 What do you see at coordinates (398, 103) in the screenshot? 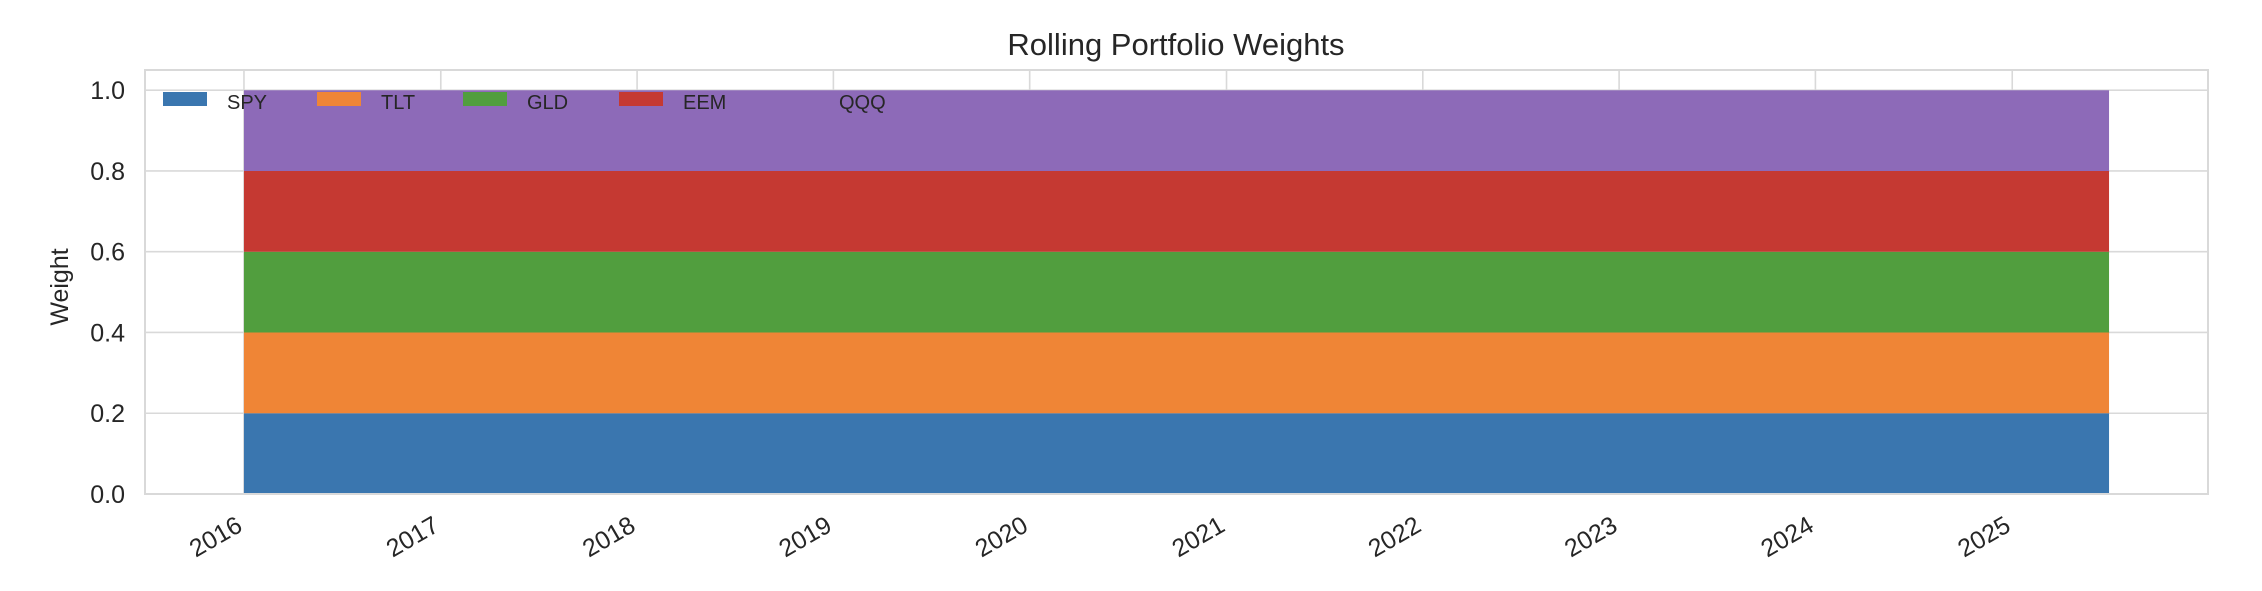
I see `legend-label: TLT` at bounding box center [398, 103].